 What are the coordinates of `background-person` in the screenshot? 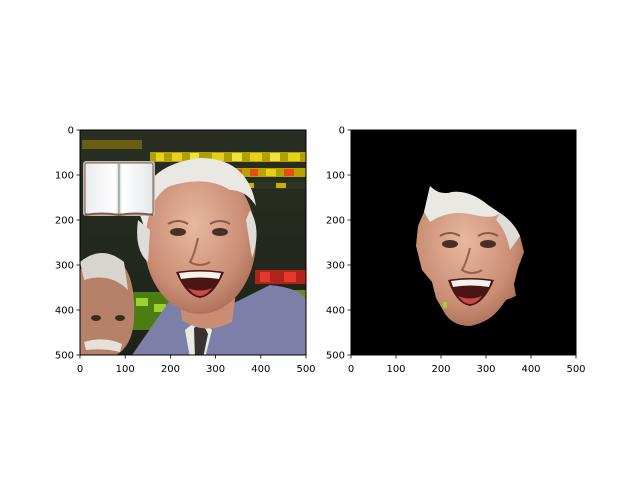 It's located at (107, 304).